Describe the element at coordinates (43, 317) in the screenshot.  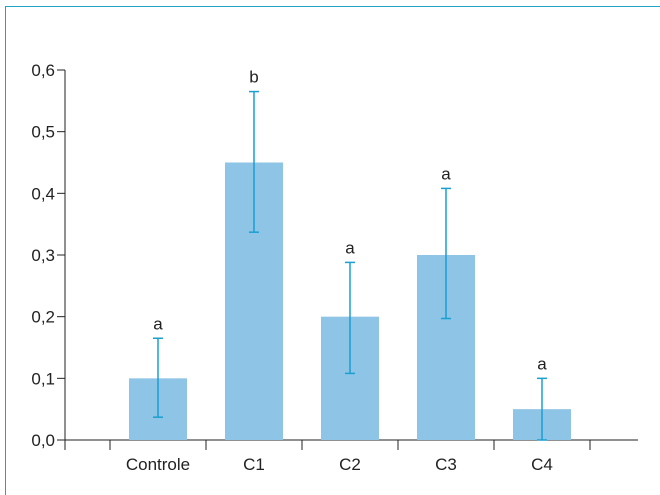
I see `y-tick-label: 0,2` at that location.